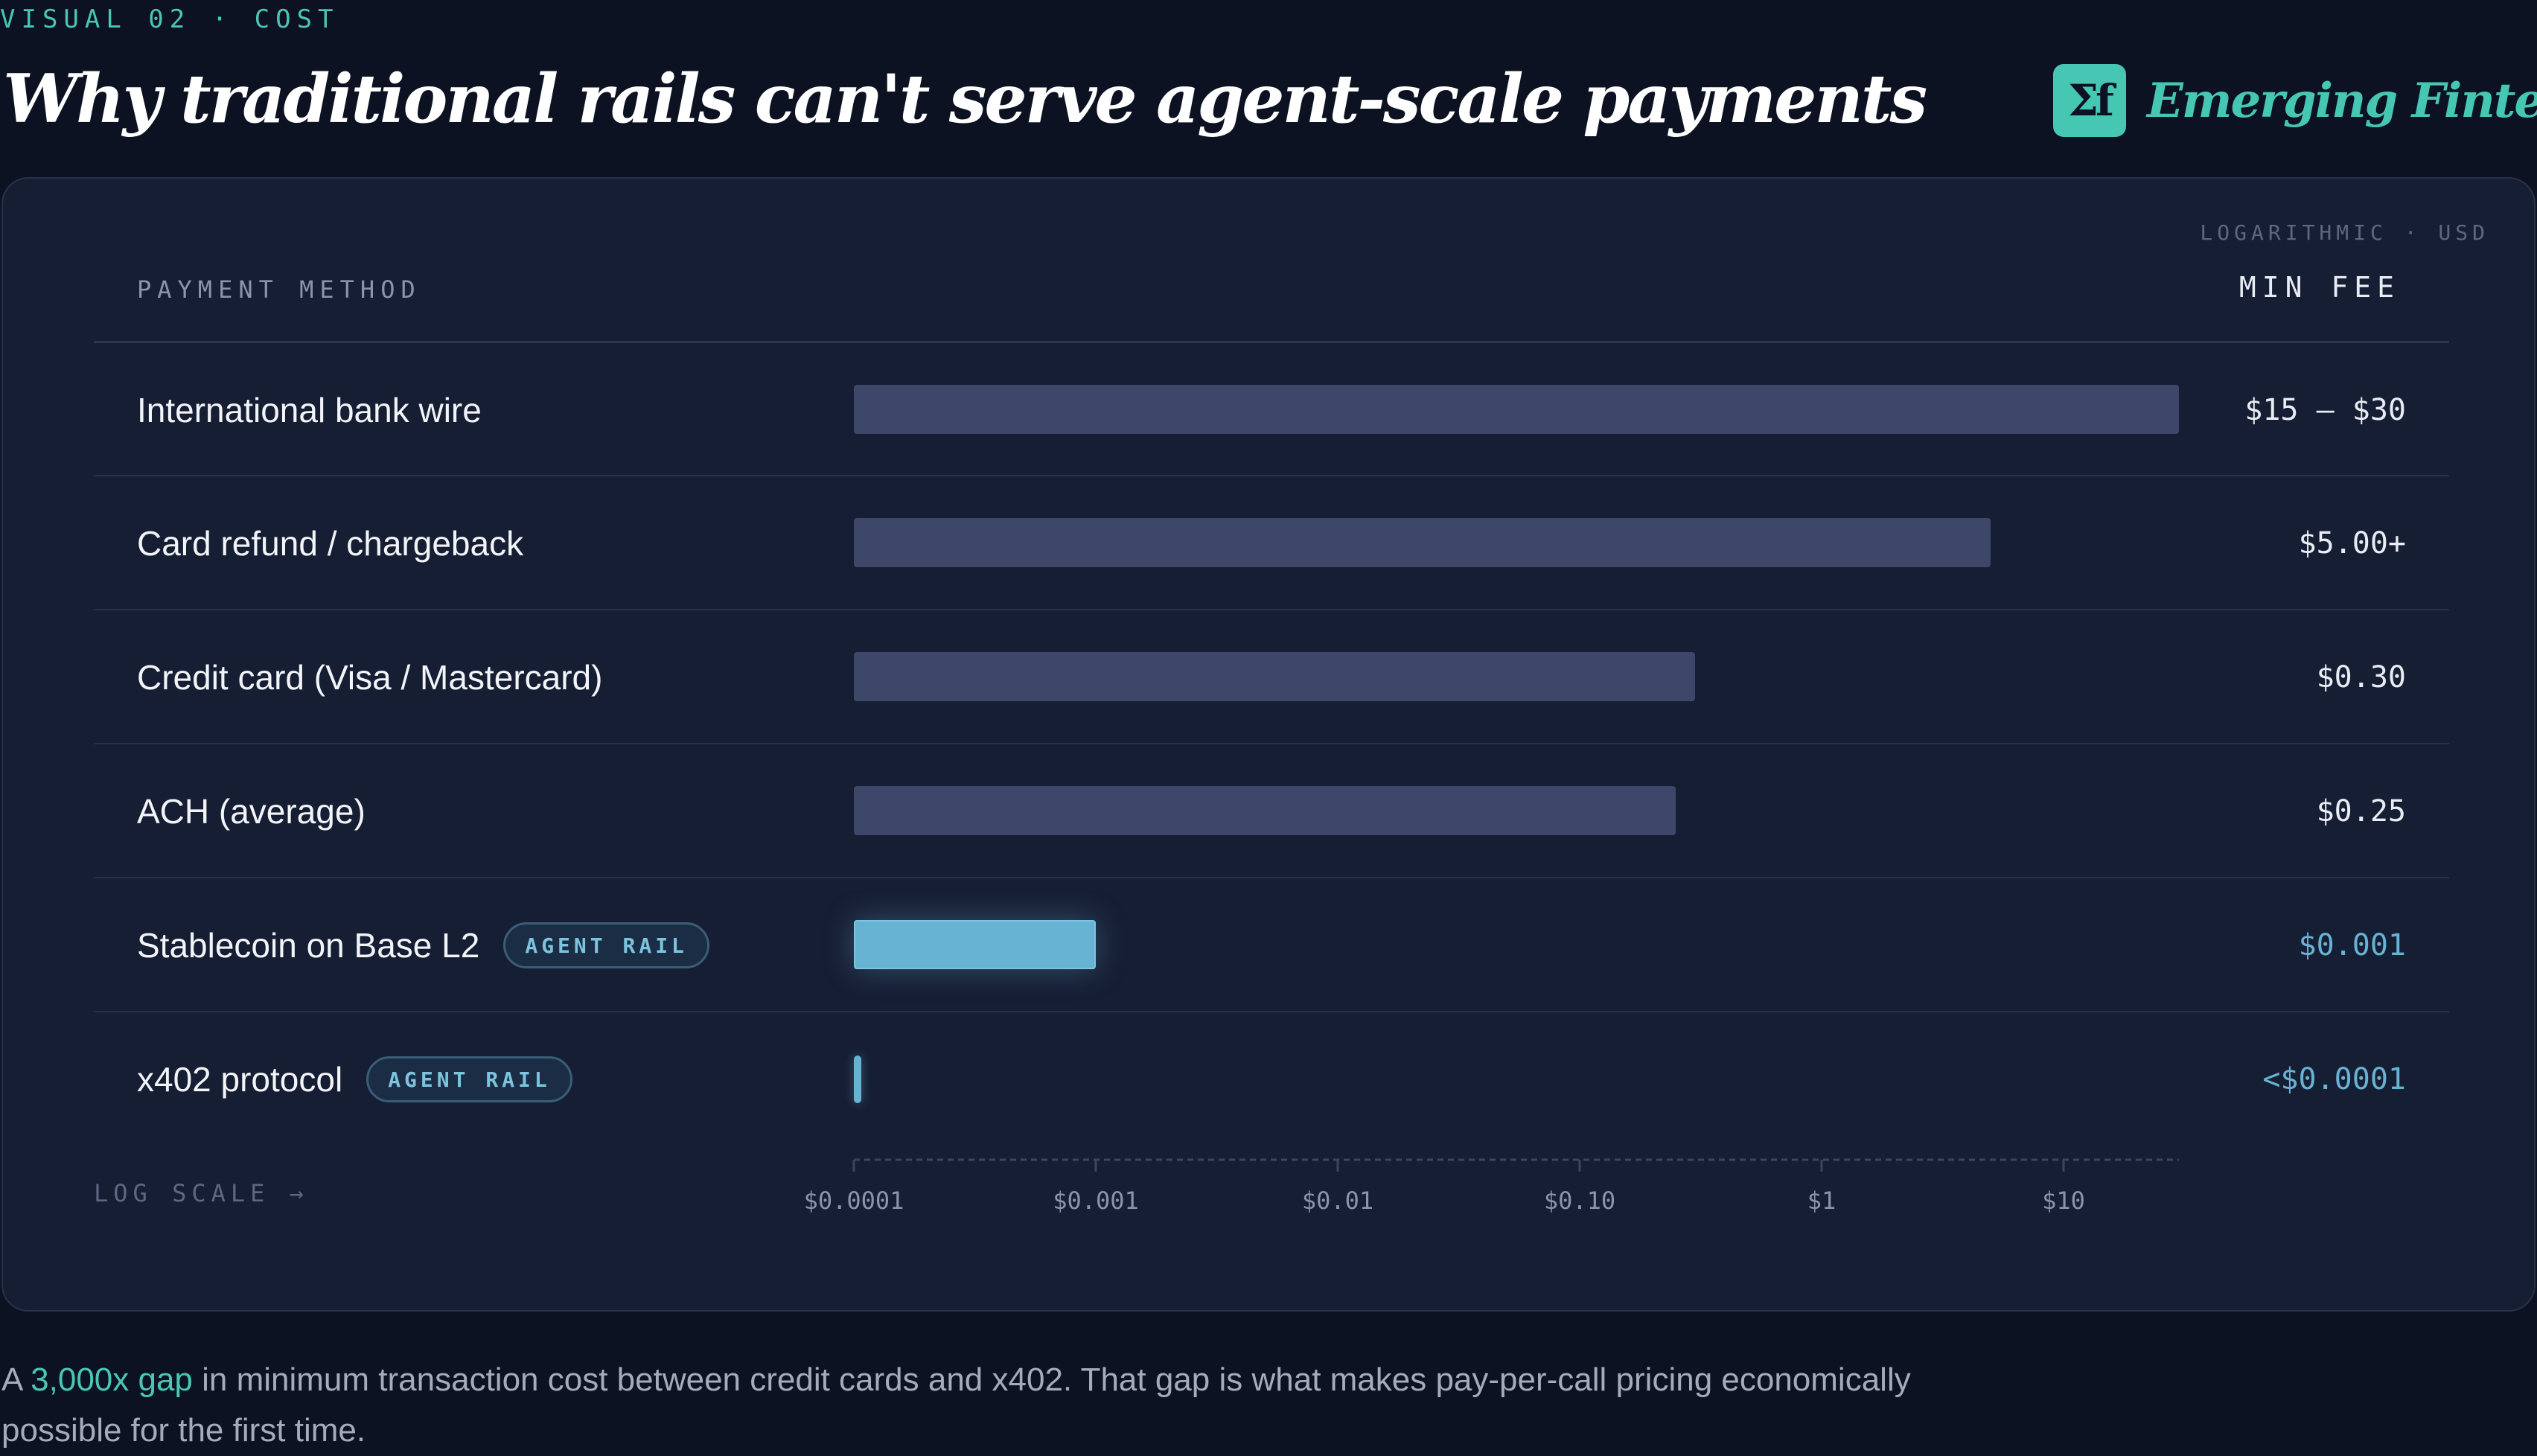 The height and width of the screenshot is (1456, 2537). I want to click on axis-label: LOG SCALE →, so click(201, 1193).